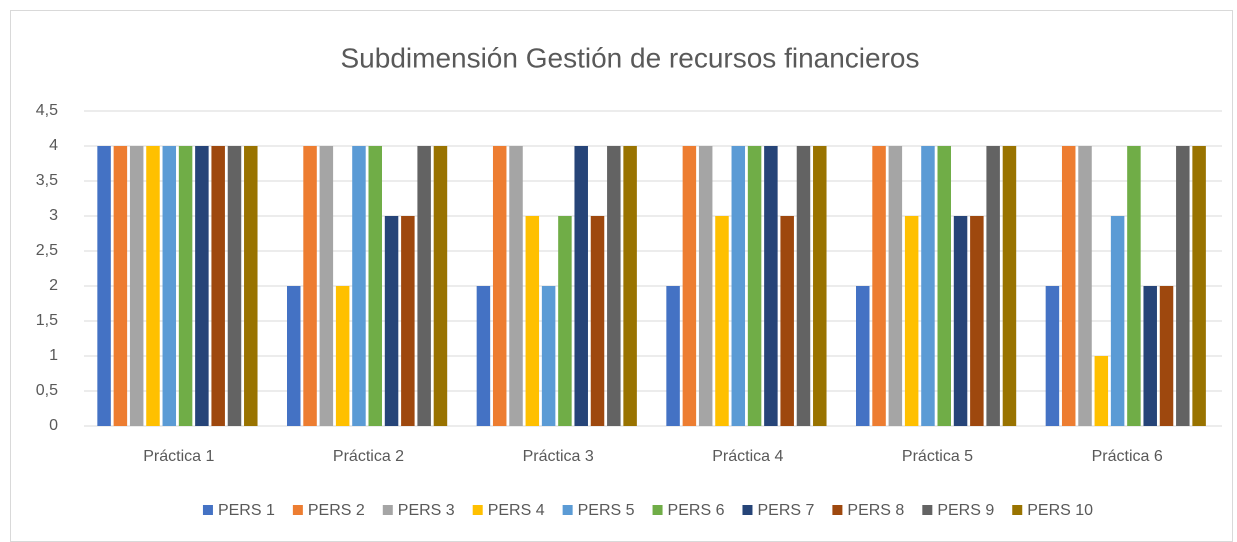 The width and height of the screenshot is (1237, 542). What do you see at coordinates (47, 320) in the screenshot?
I see `y-tick-label: 1,5` at bounding box center [47, 320].